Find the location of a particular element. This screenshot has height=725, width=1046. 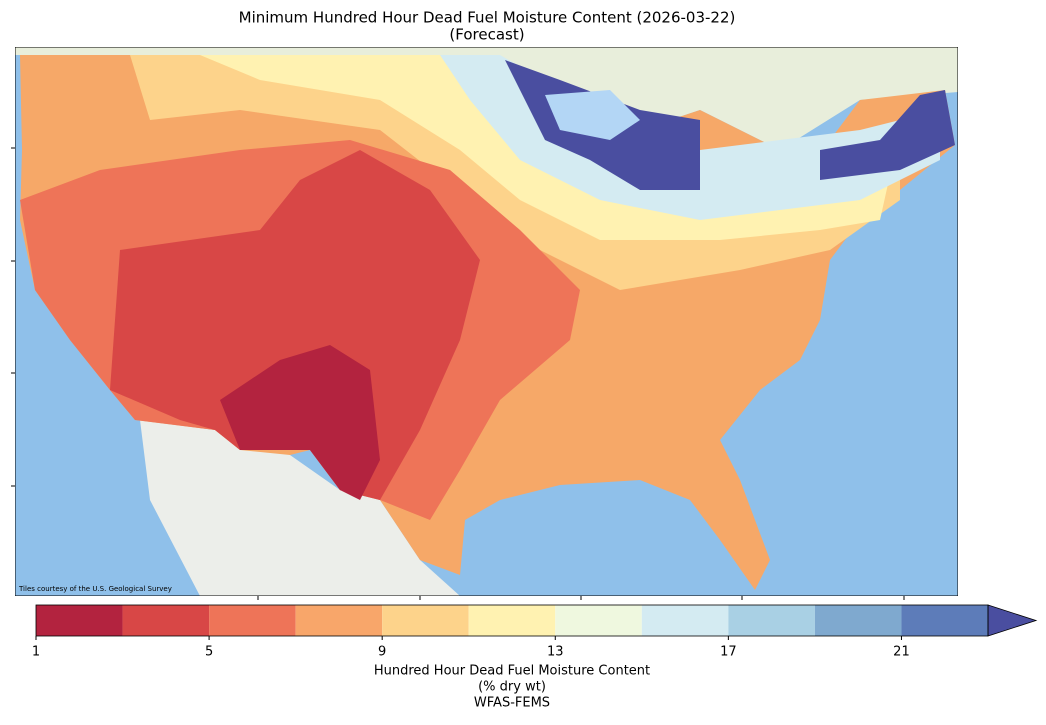

colorbar: 1 5 9 13 17 21 is located at coordinates (535, 632).